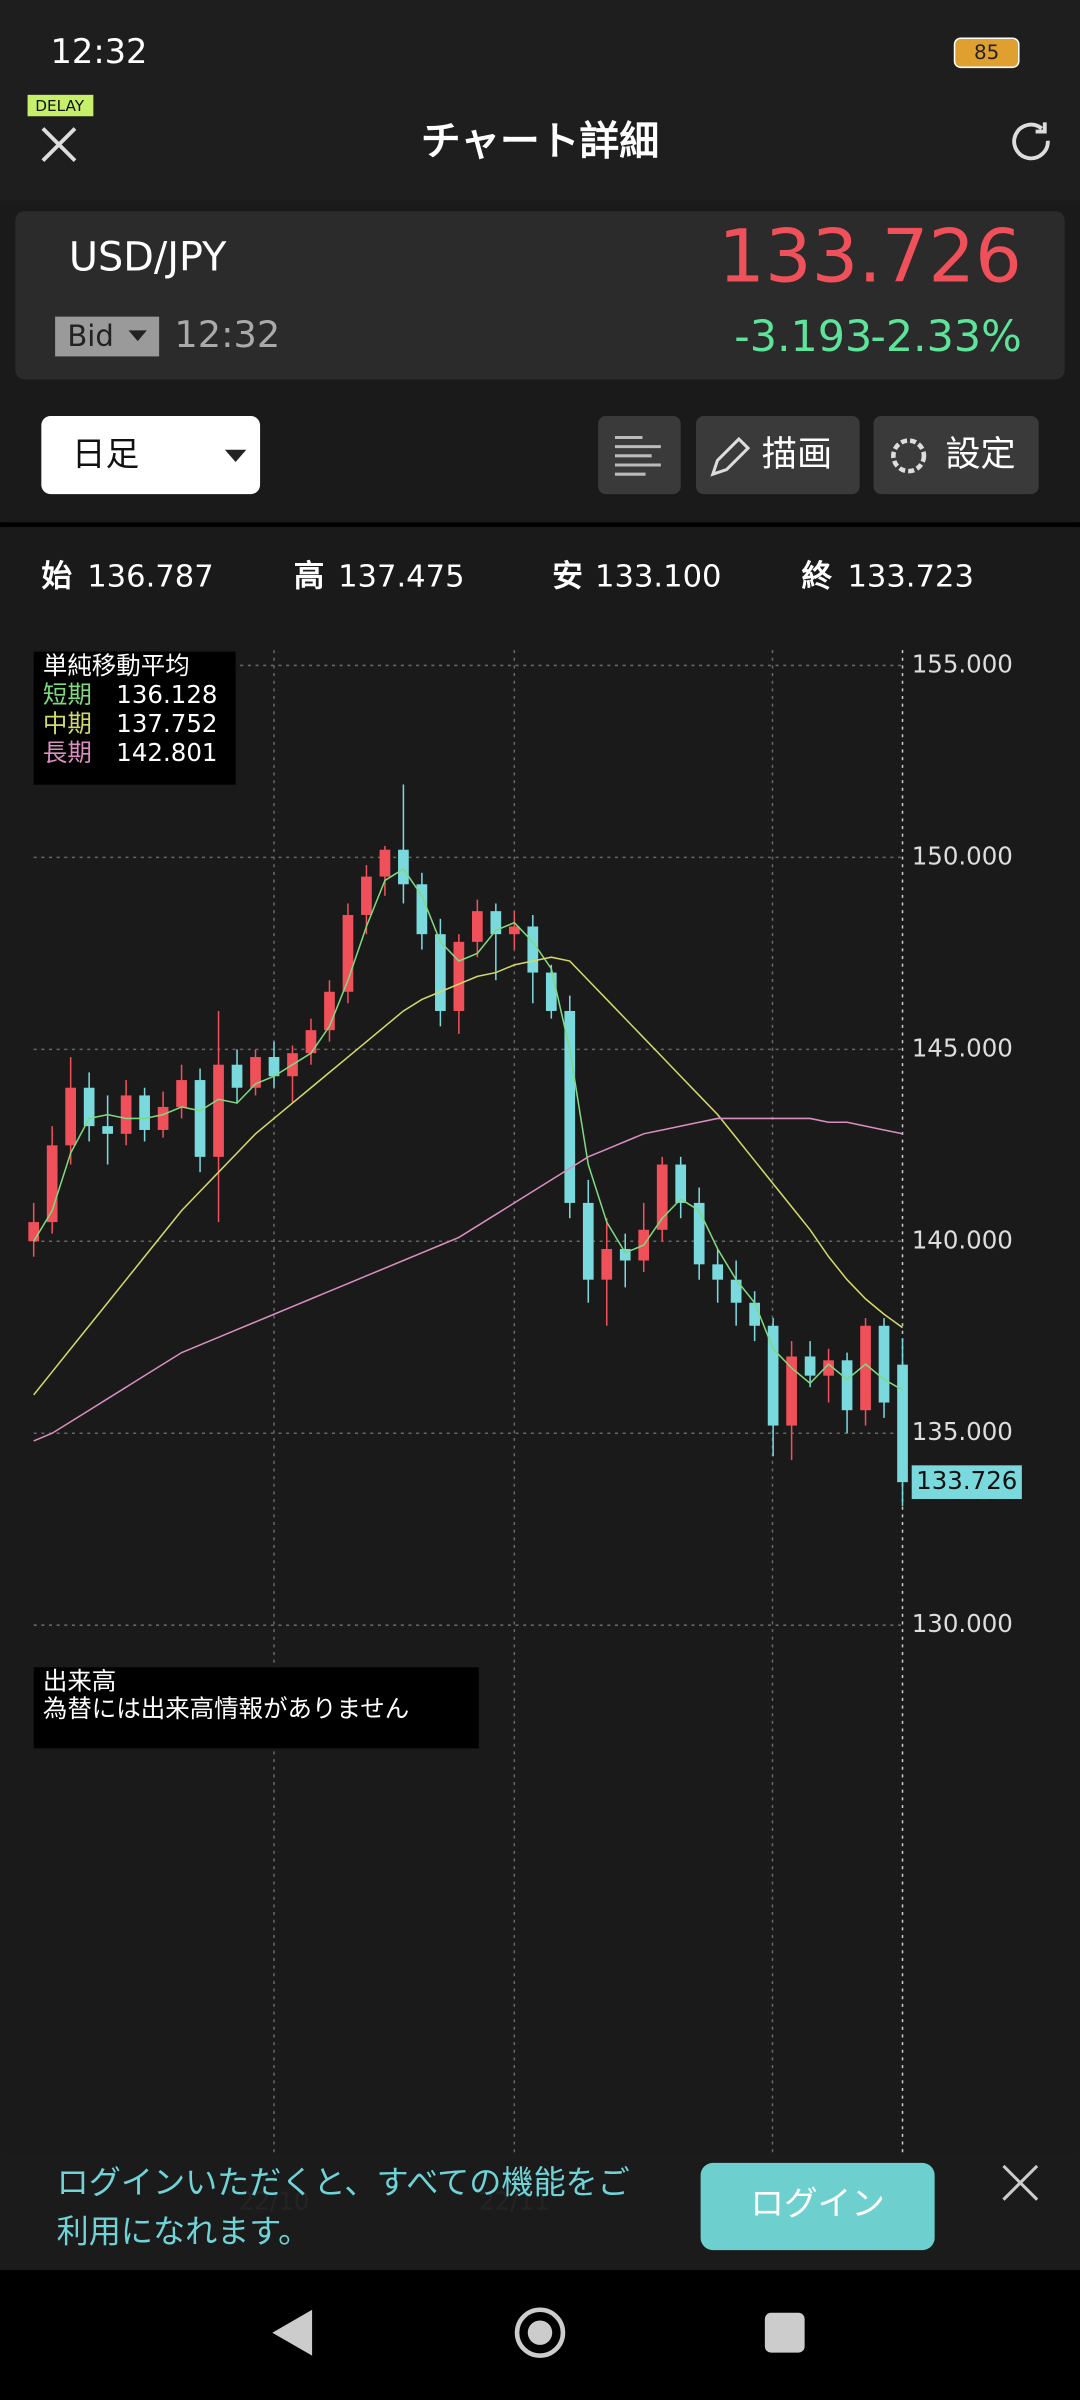  What do you see at coordinates (730, 456) in the screenshot?
I see `pencil-icon` at bounding box center [730, 456].